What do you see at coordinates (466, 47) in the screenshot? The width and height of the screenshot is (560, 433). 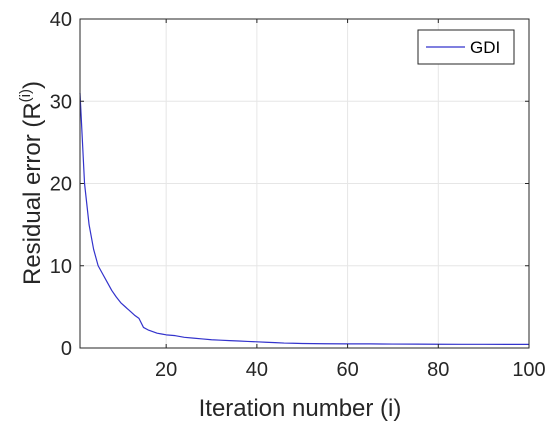 I see `legend: GDI` at bounding box center [466, 47].